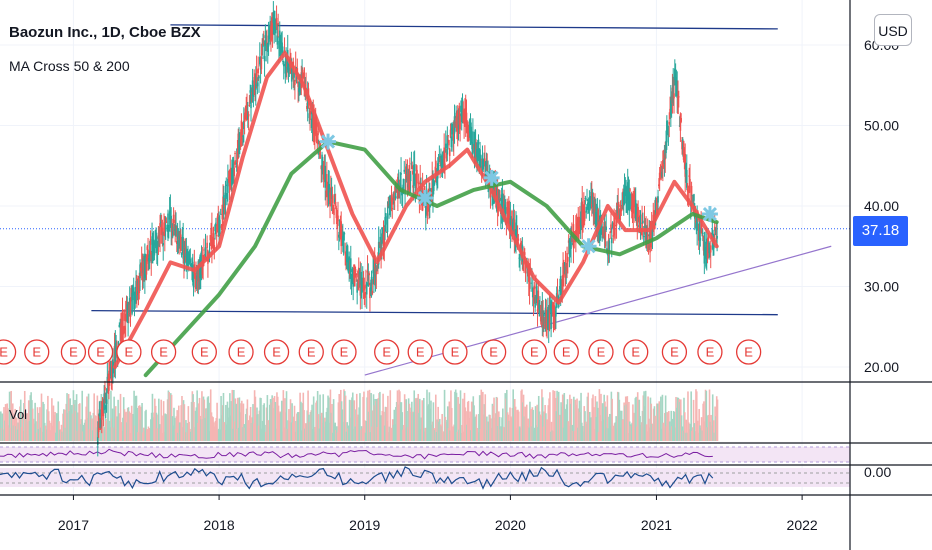  Describe the element at coordinates (881, 367) in the screenshot. I see `price-tick-label: 20.00` at that location.